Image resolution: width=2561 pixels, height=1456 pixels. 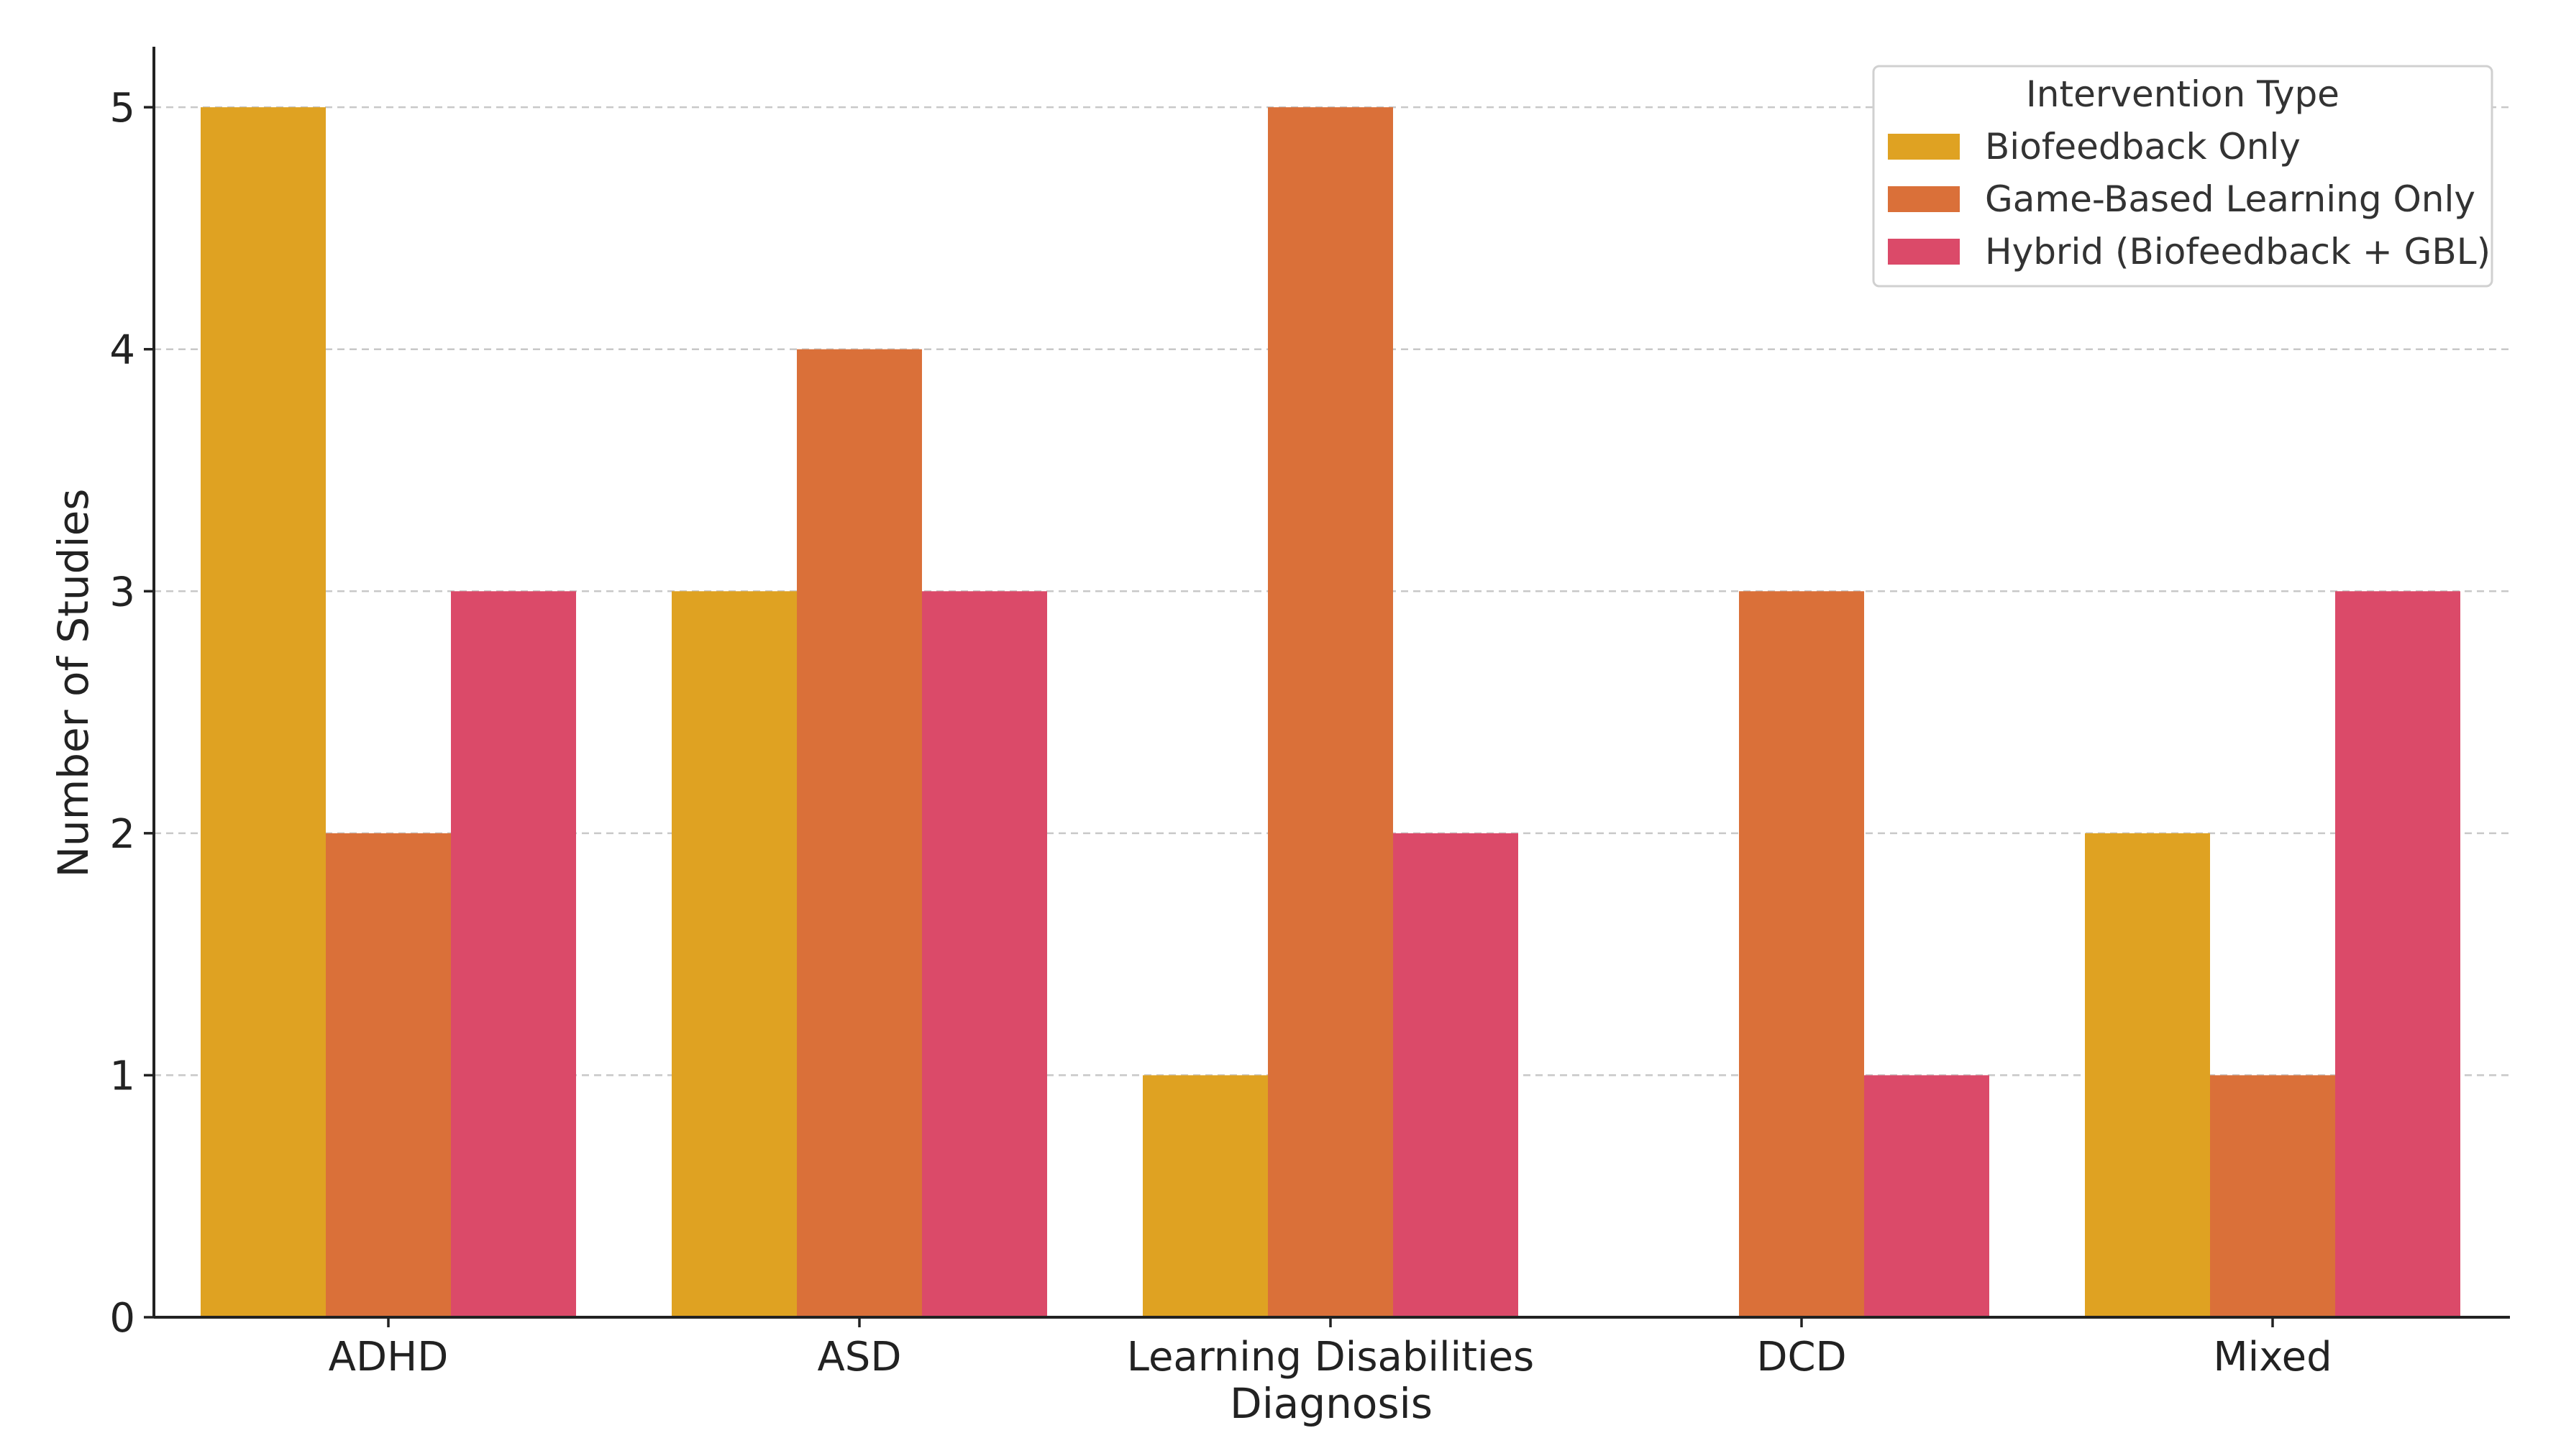 I want to click on legend-label: Biofeedback Only, so click(x=2143, y=147).